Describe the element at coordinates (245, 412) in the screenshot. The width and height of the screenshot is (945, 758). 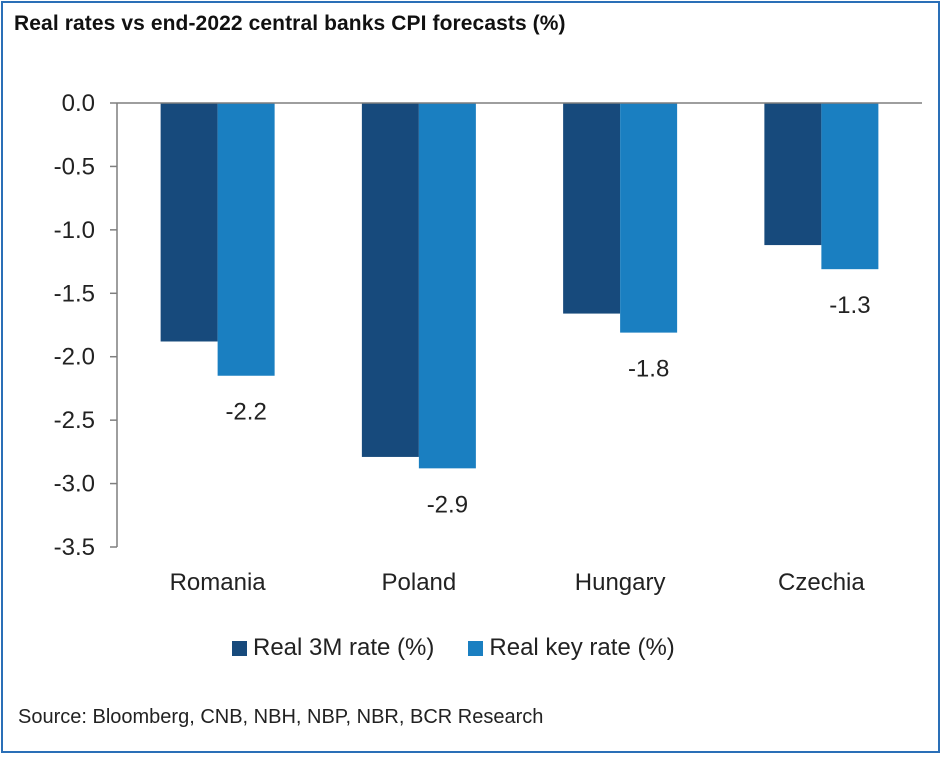
I see `data-label: -2.2` at that location.